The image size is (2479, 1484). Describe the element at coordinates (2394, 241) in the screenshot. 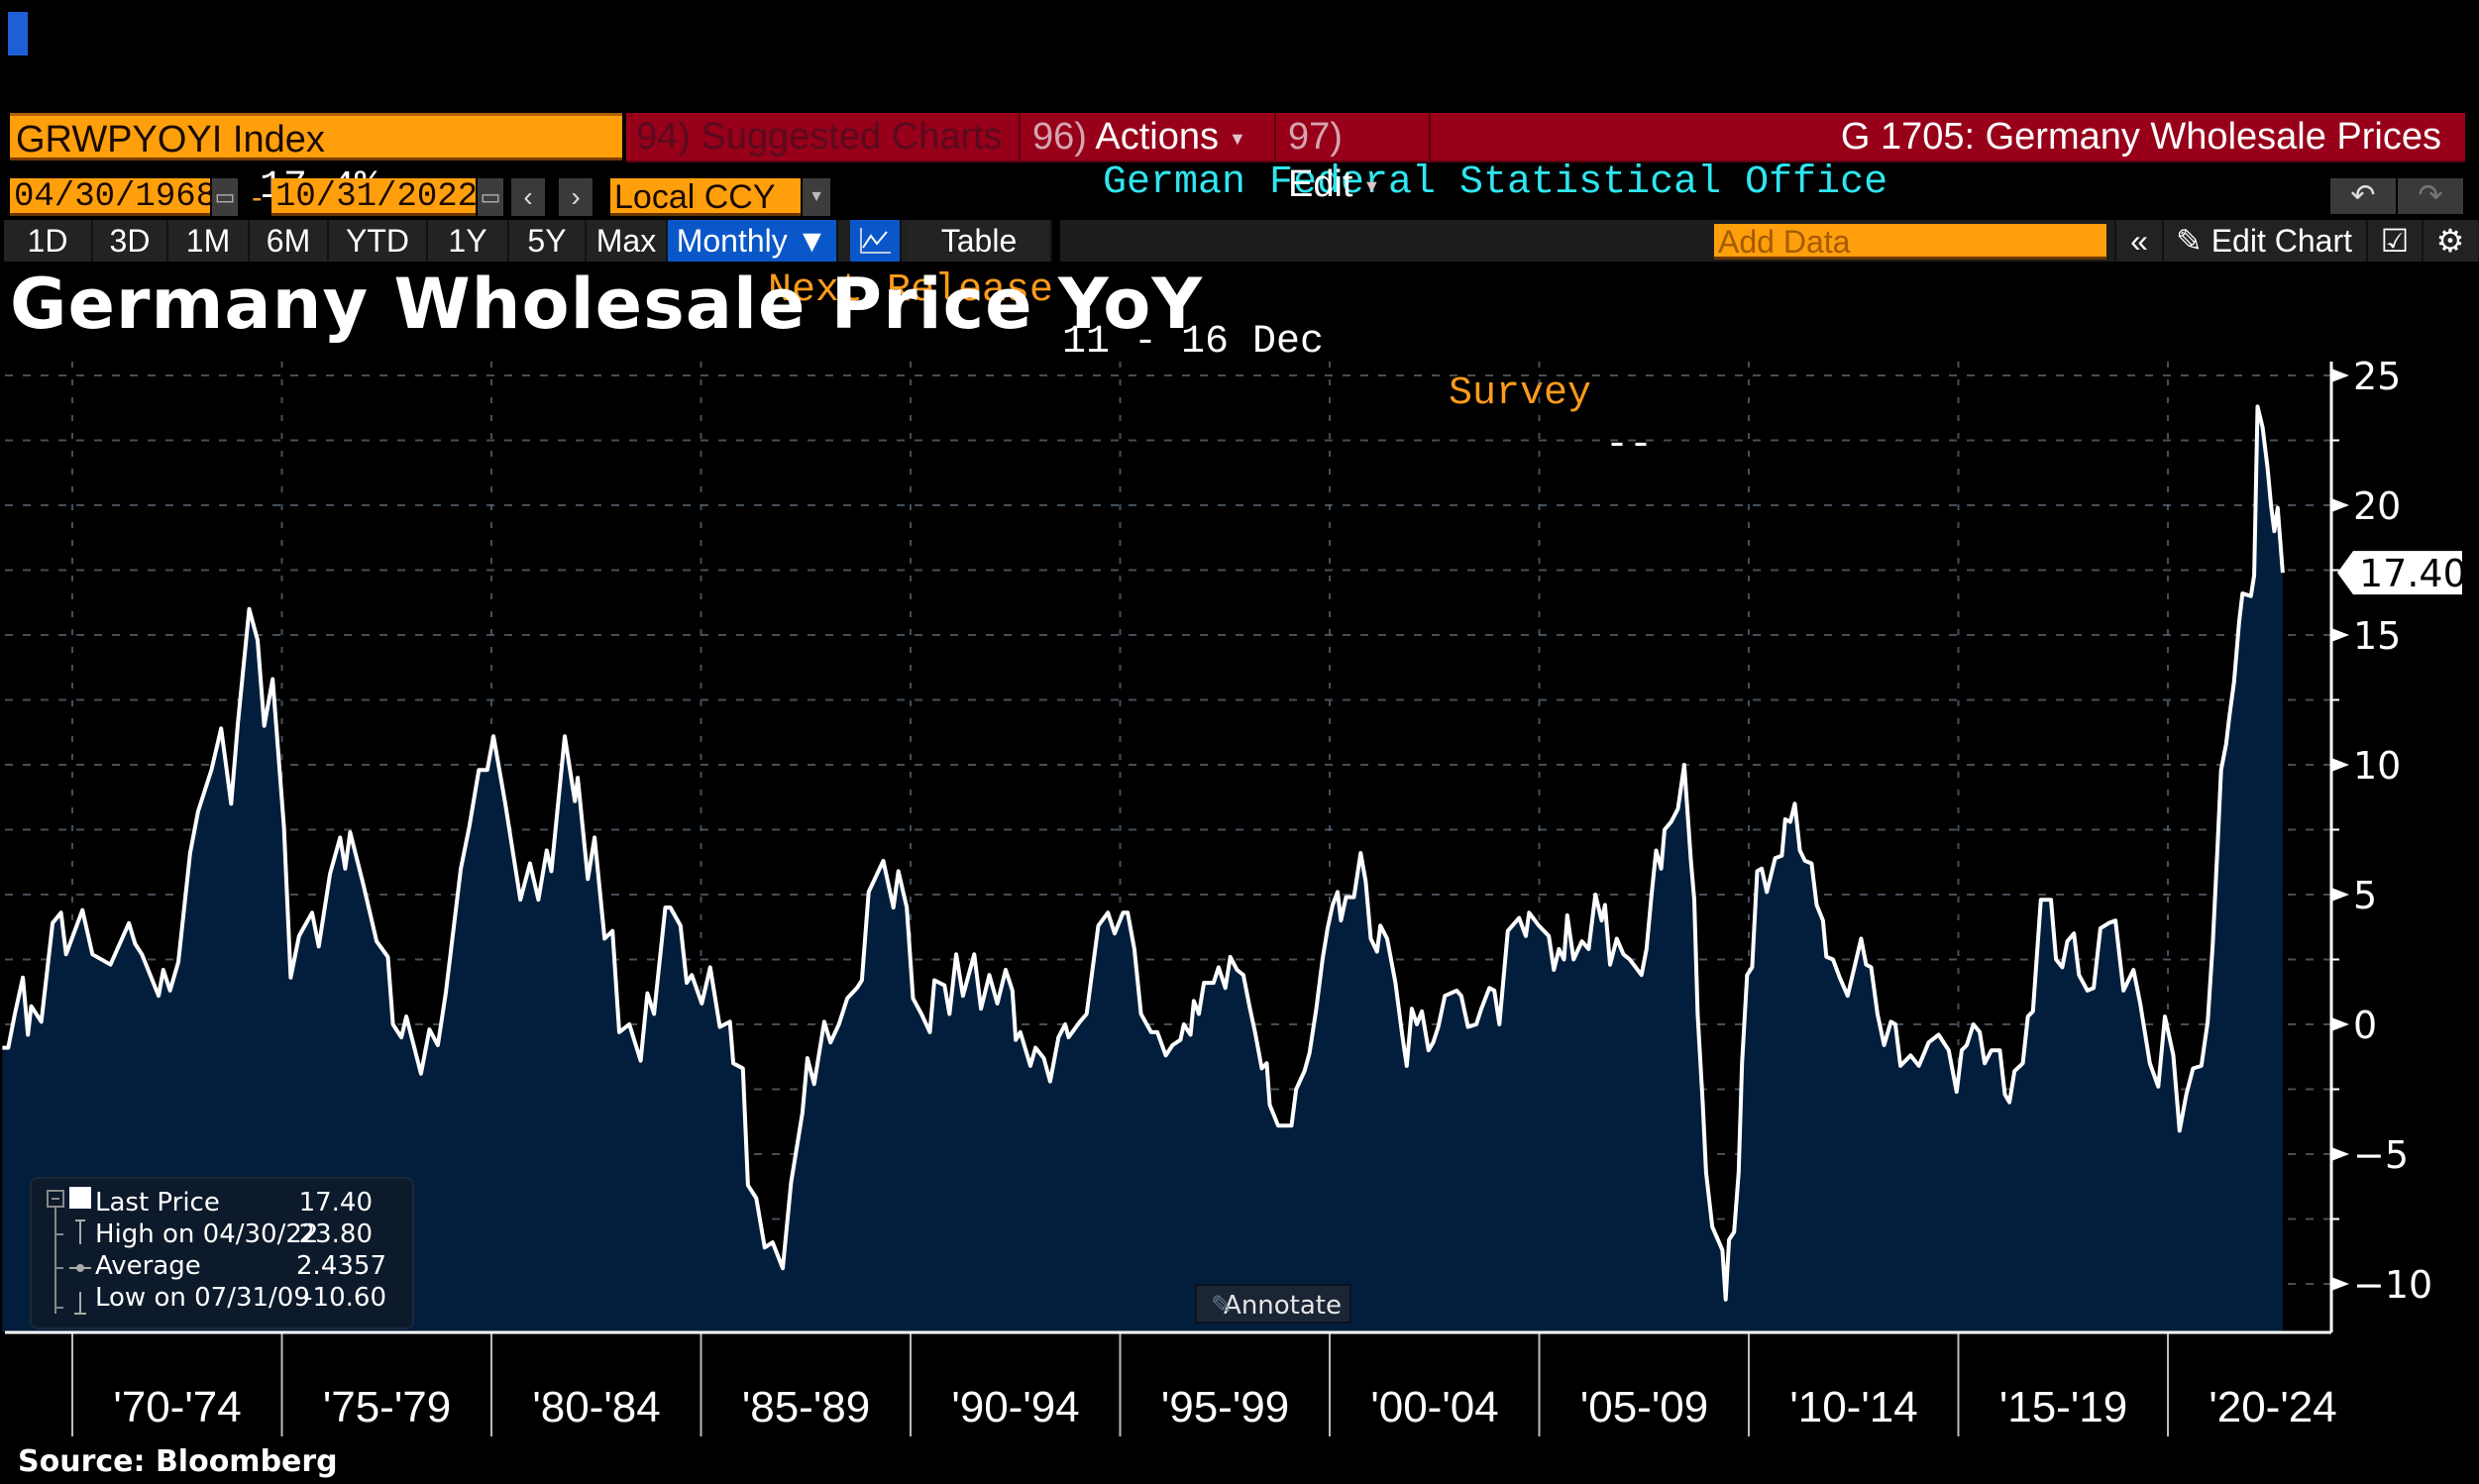

I see `checklist-icon: ☑` at that location.